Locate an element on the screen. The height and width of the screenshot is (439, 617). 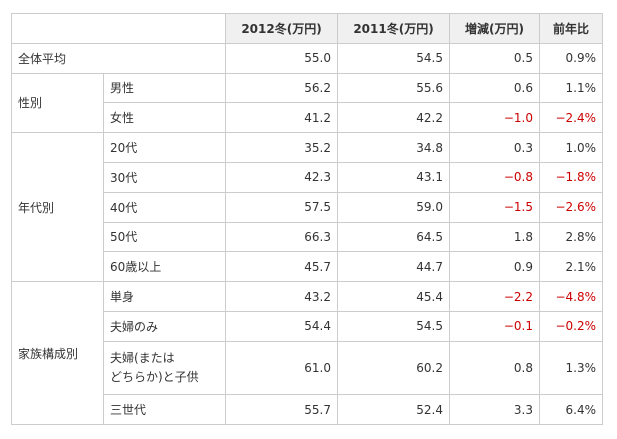
cell-diff: −1.5 is located at coordinates (494, 207).